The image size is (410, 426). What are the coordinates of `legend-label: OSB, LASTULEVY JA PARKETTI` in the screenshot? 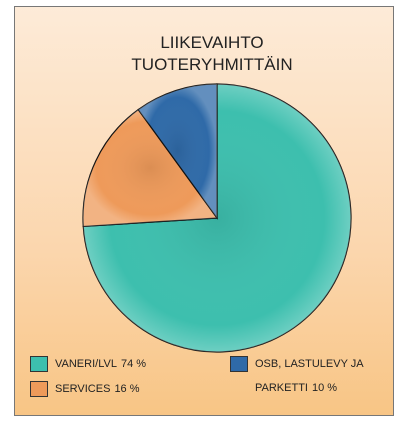 It's located at (309, 376).